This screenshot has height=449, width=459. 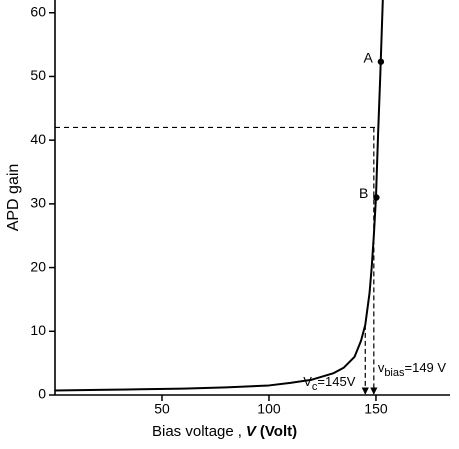 I want to click on y-tick-label: 0, so click(x=42, y=394).